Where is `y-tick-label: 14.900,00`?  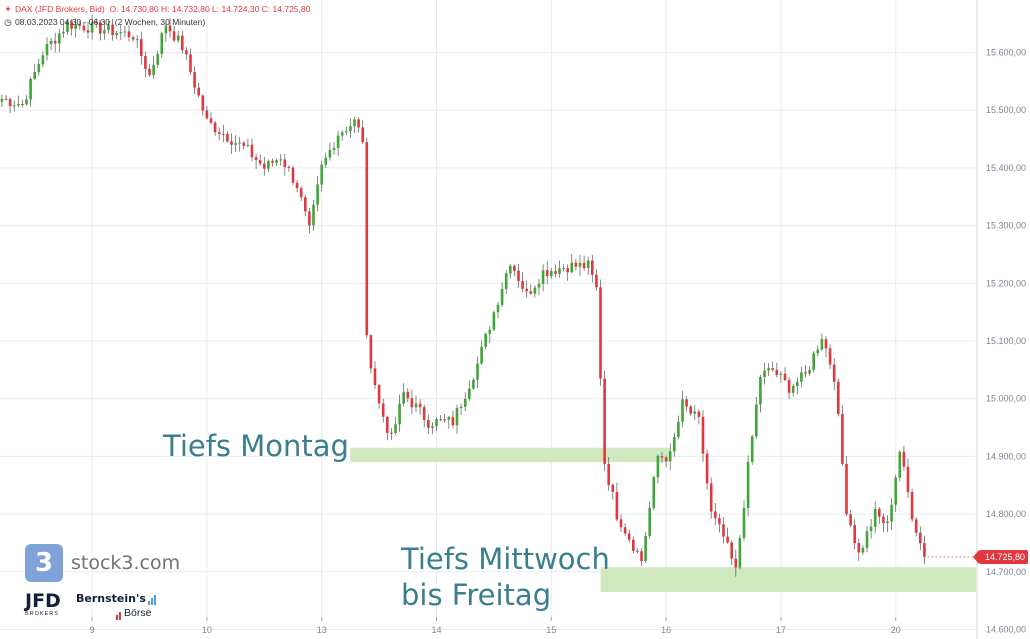 y-tick-label: 14.900,00 is located at coordinates (1006, 456).